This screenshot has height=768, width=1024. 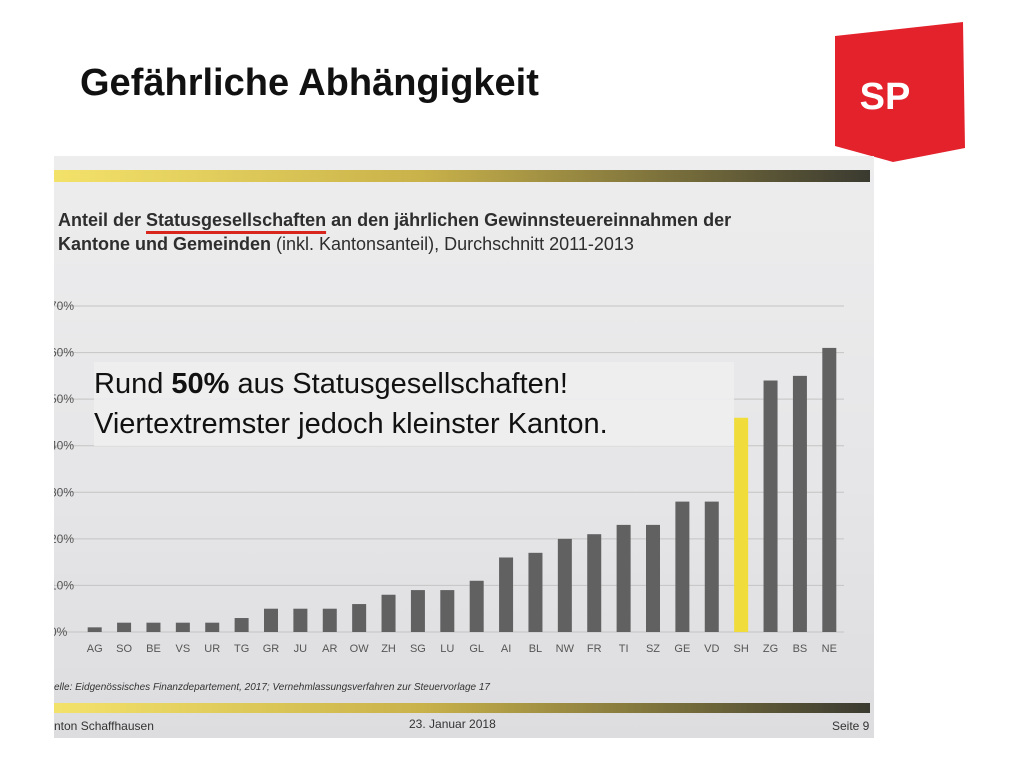 I want to click on x-tick-label: TG, so click(x=241, y=649).